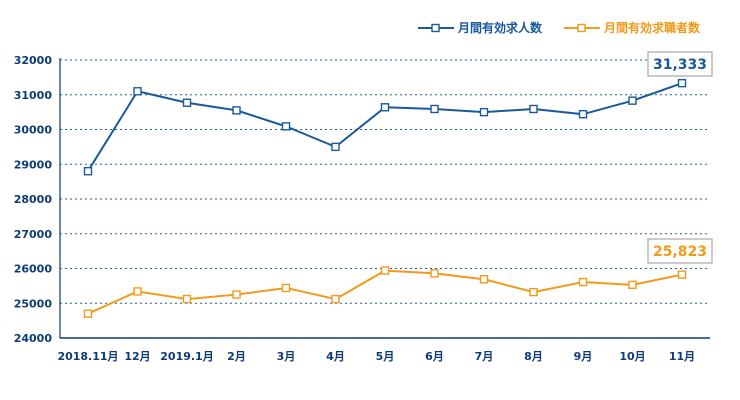 The image size is (740, 400). What do you see at coordinates (236, 356) in the screenshot?
I see `x-tick-label: 2月` at bounding box center [236, 356].